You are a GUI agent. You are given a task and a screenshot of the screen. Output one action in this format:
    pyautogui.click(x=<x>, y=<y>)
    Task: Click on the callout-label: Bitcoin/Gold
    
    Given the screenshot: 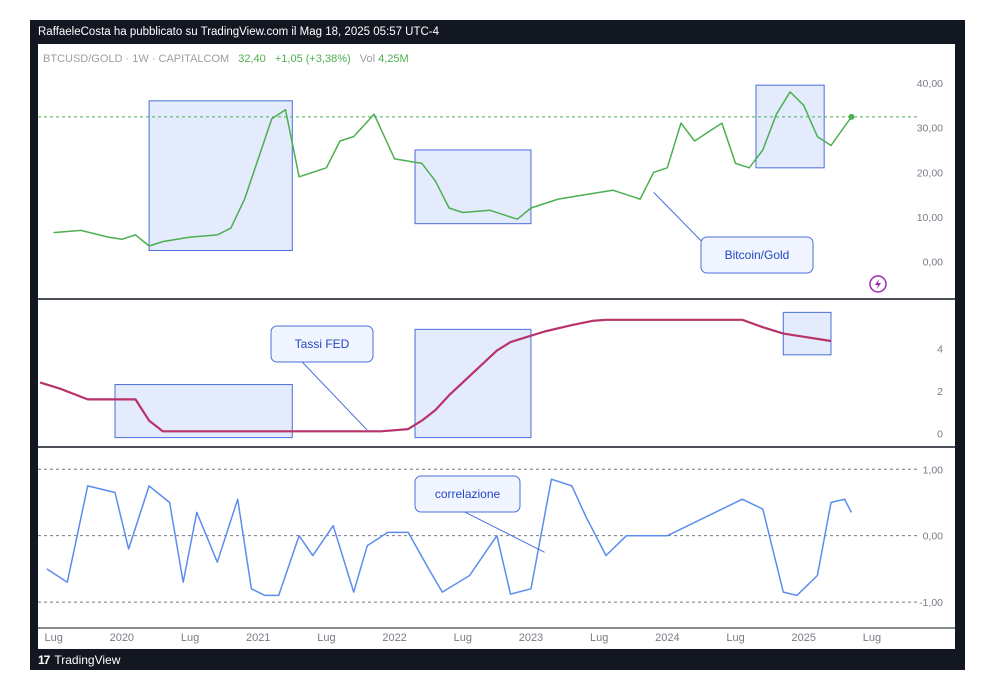 What is the action you would take?
    pyautogui.click(x=757, y=255)
    